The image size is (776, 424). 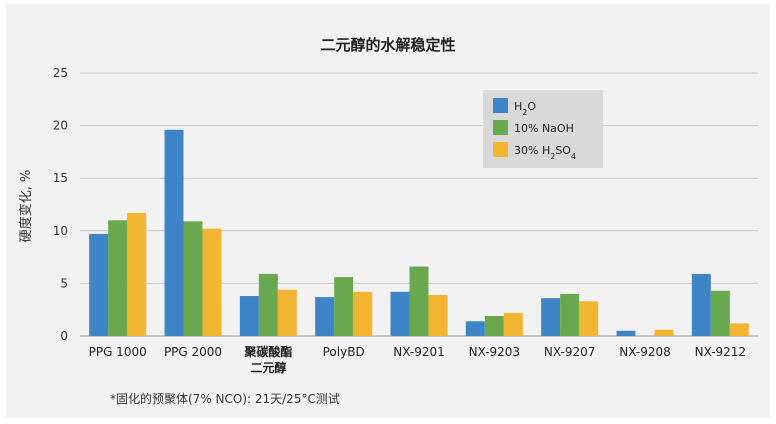 What do you see at coordinates (494, 352) in the screenshot?
I see `x-tick-label: NX-9203` at bounding box center [494, 352].